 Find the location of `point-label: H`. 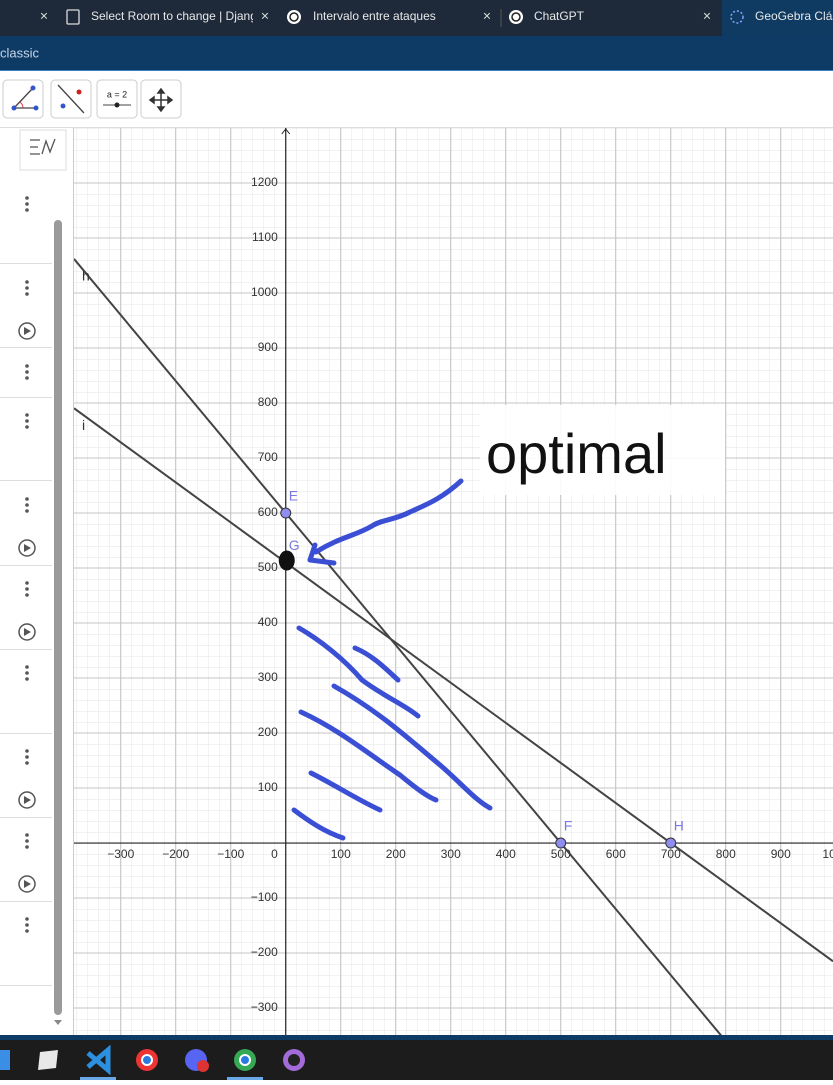

point-label: H is located at coordinates (679, 826).